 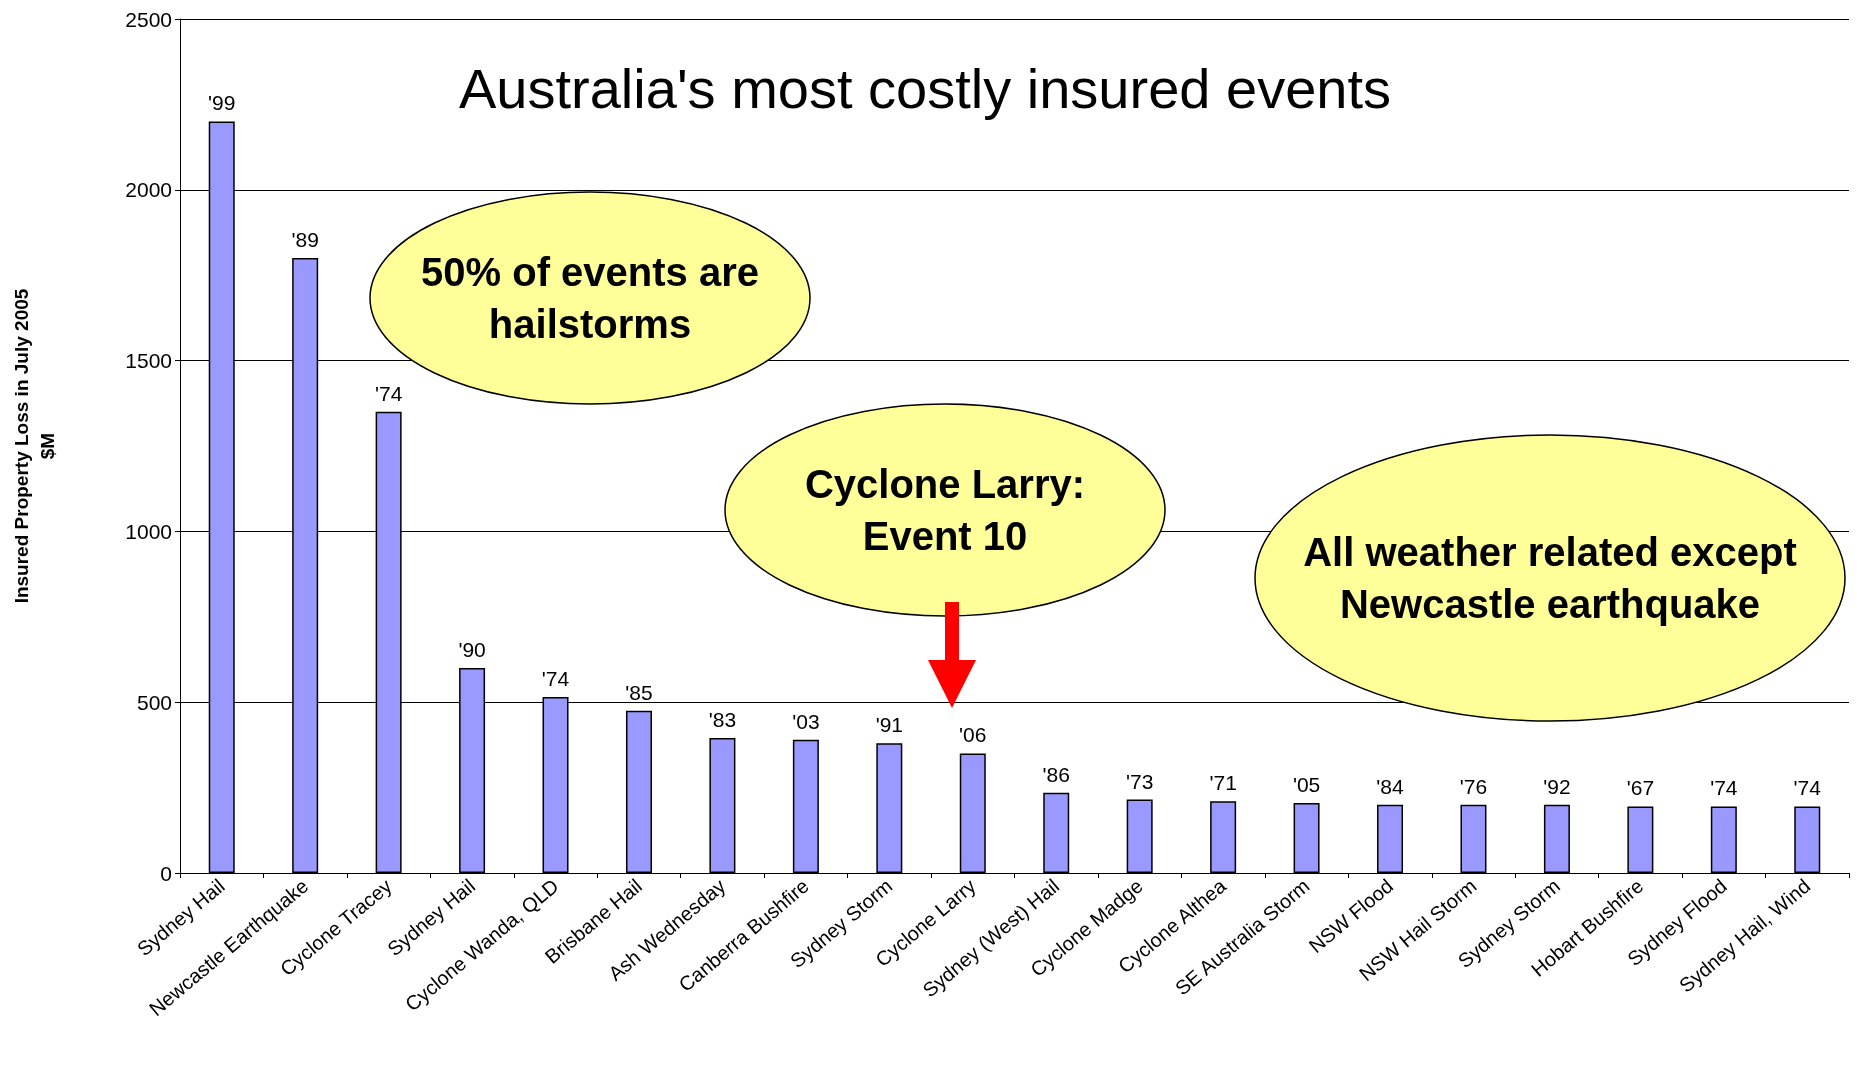 What do you see at coordinates (1550, 578) in the screenshot?
I see `annotation: All weather related except Newcastle earthquake` at bounding box center [1550, 578].